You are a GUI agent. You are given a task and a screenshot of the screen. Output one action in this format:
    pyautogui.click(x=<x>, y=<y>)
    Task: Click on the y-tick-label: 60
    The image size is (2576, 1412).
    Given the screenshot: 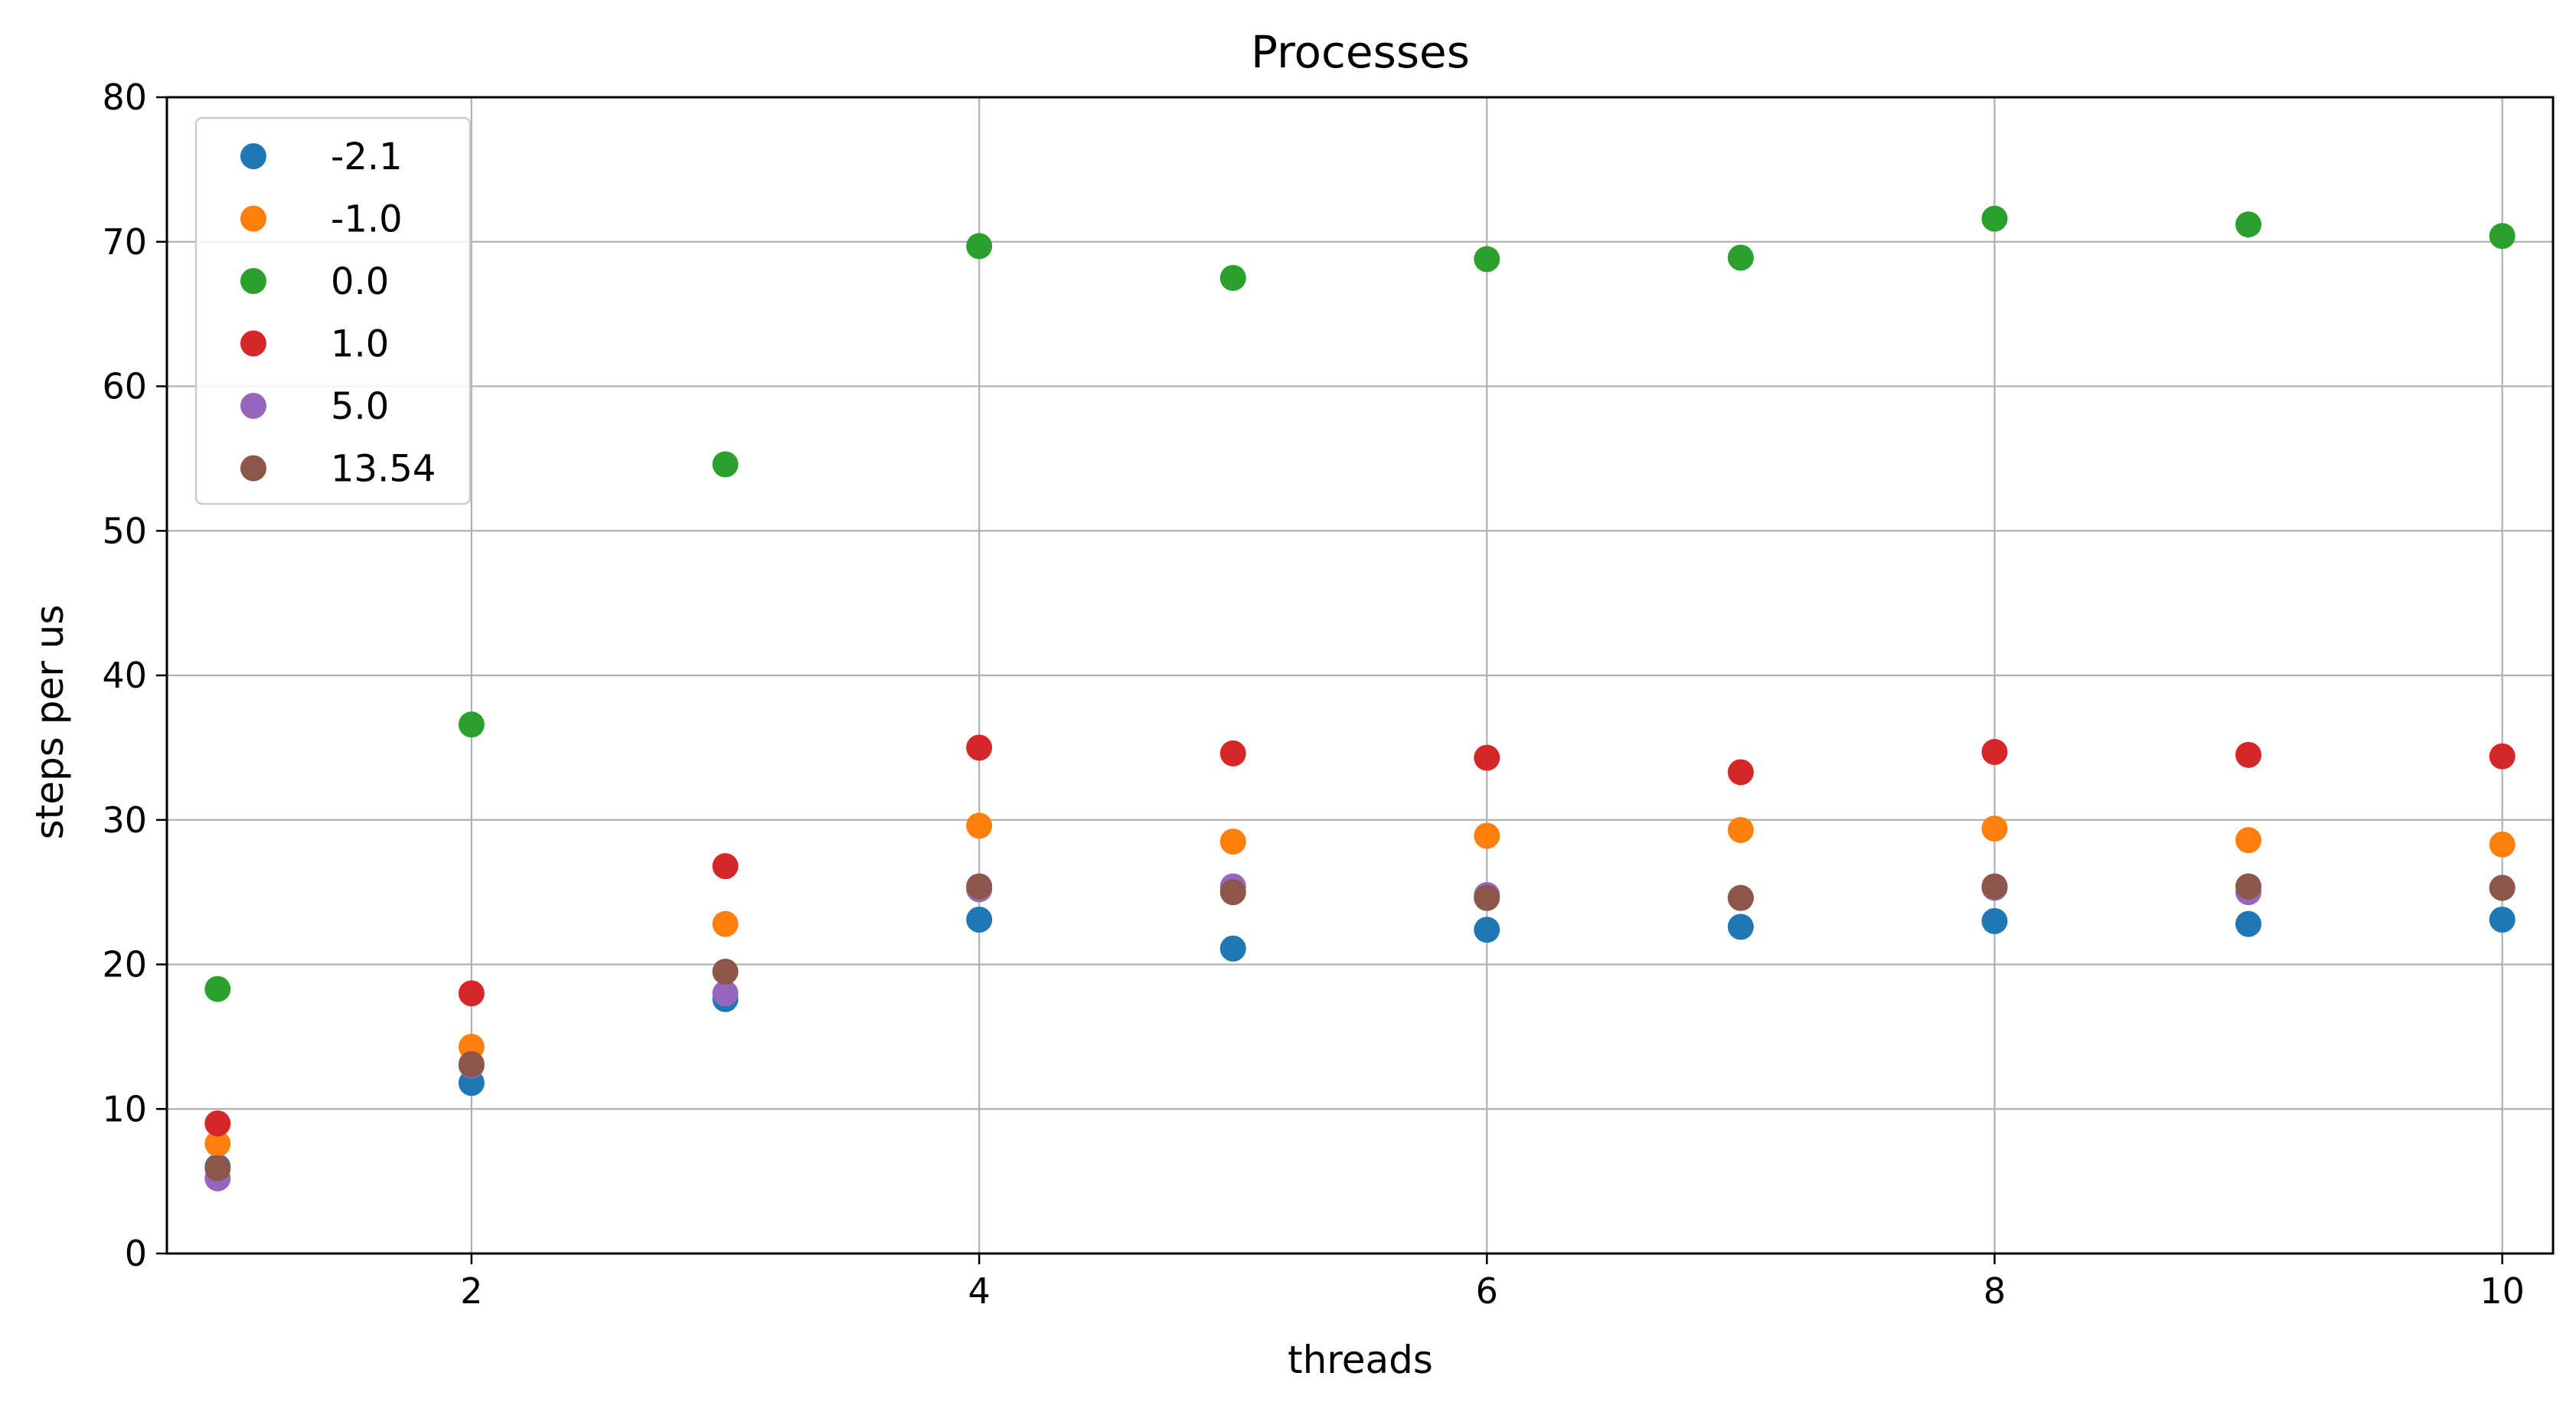 What is the action you would take?
    pyautogui.click(x=124, y=387)
    